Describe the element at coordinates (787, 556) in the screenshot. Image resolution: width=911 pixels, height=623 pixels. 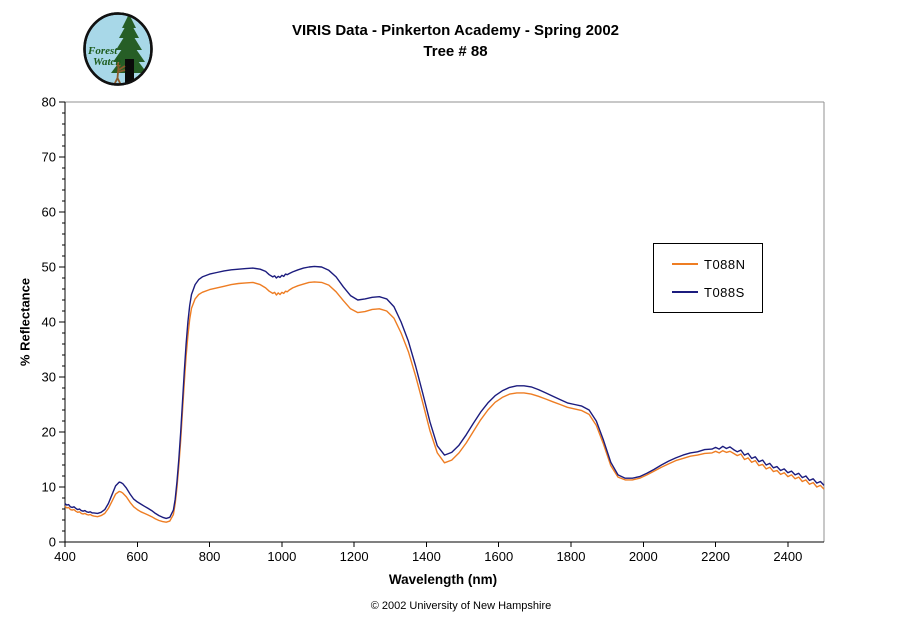
I see `x-tick-label: 2400` at that location.